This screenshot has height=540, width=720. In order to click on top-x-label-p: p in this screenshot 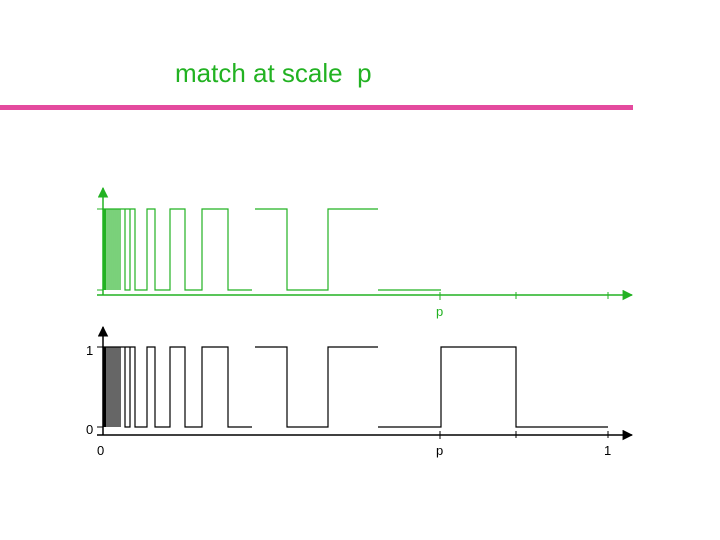, I will do `click(439, 311)`.